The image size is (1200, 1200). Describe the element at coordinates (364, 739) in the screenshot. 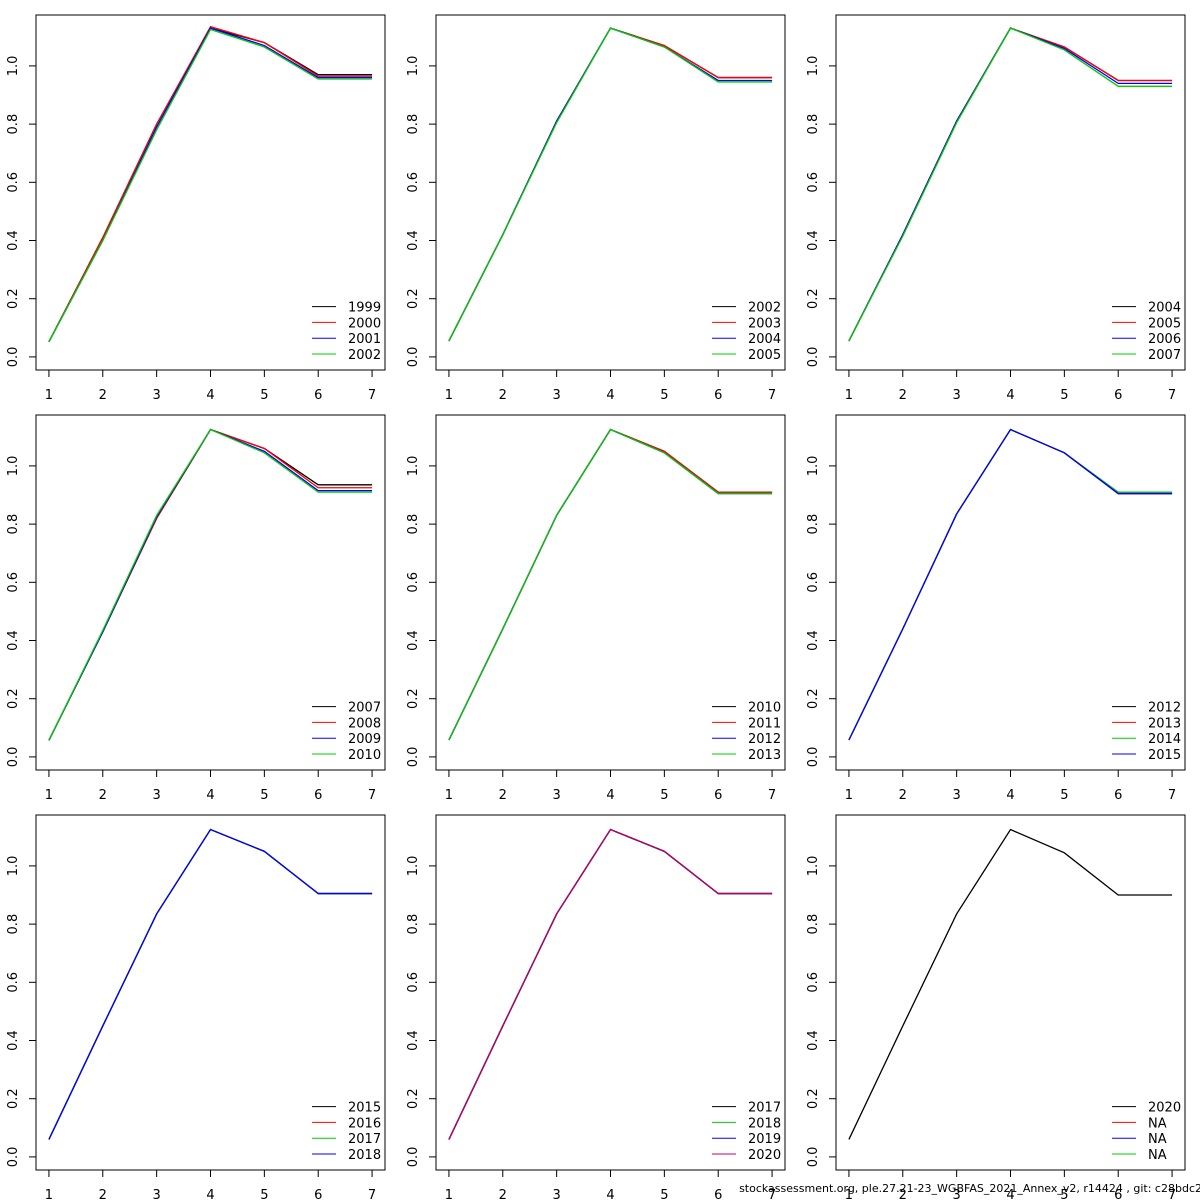

I see `legend-label: 2009` at that location.